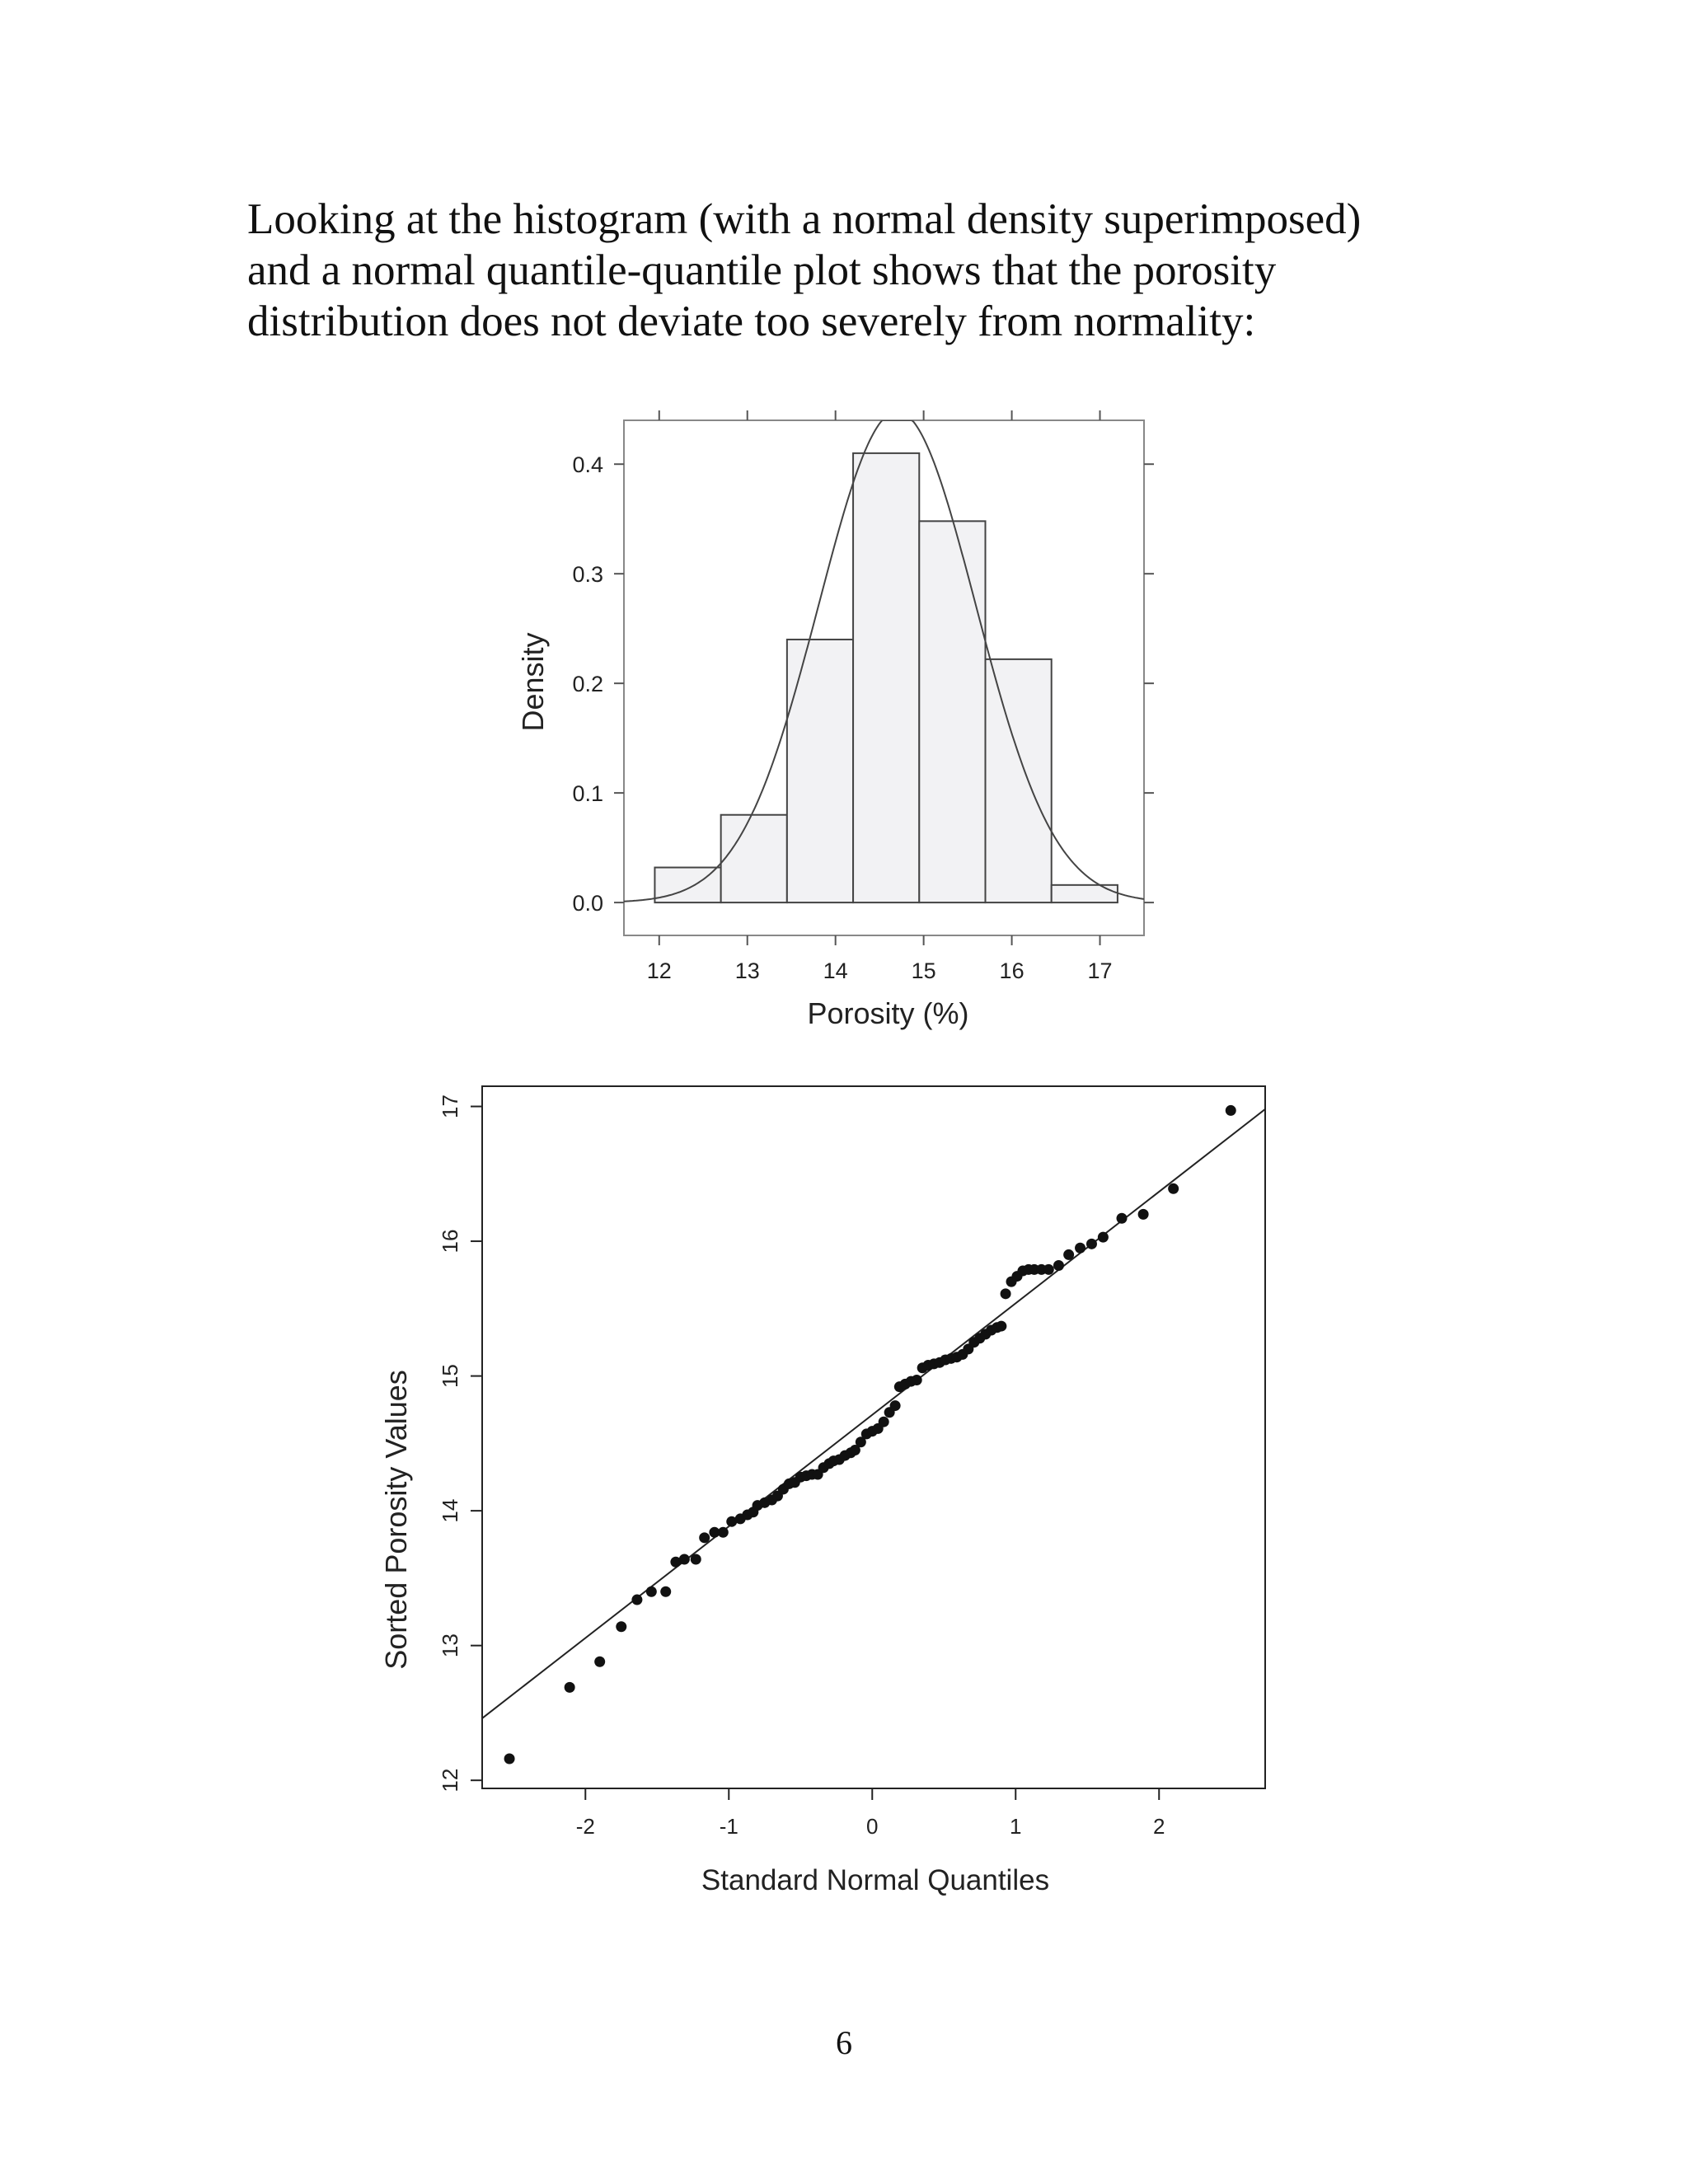  What do you see at coordinates (836, 970) in the screenshot?
I see `x-tick-label: 14` at bounding box center [836, 970].